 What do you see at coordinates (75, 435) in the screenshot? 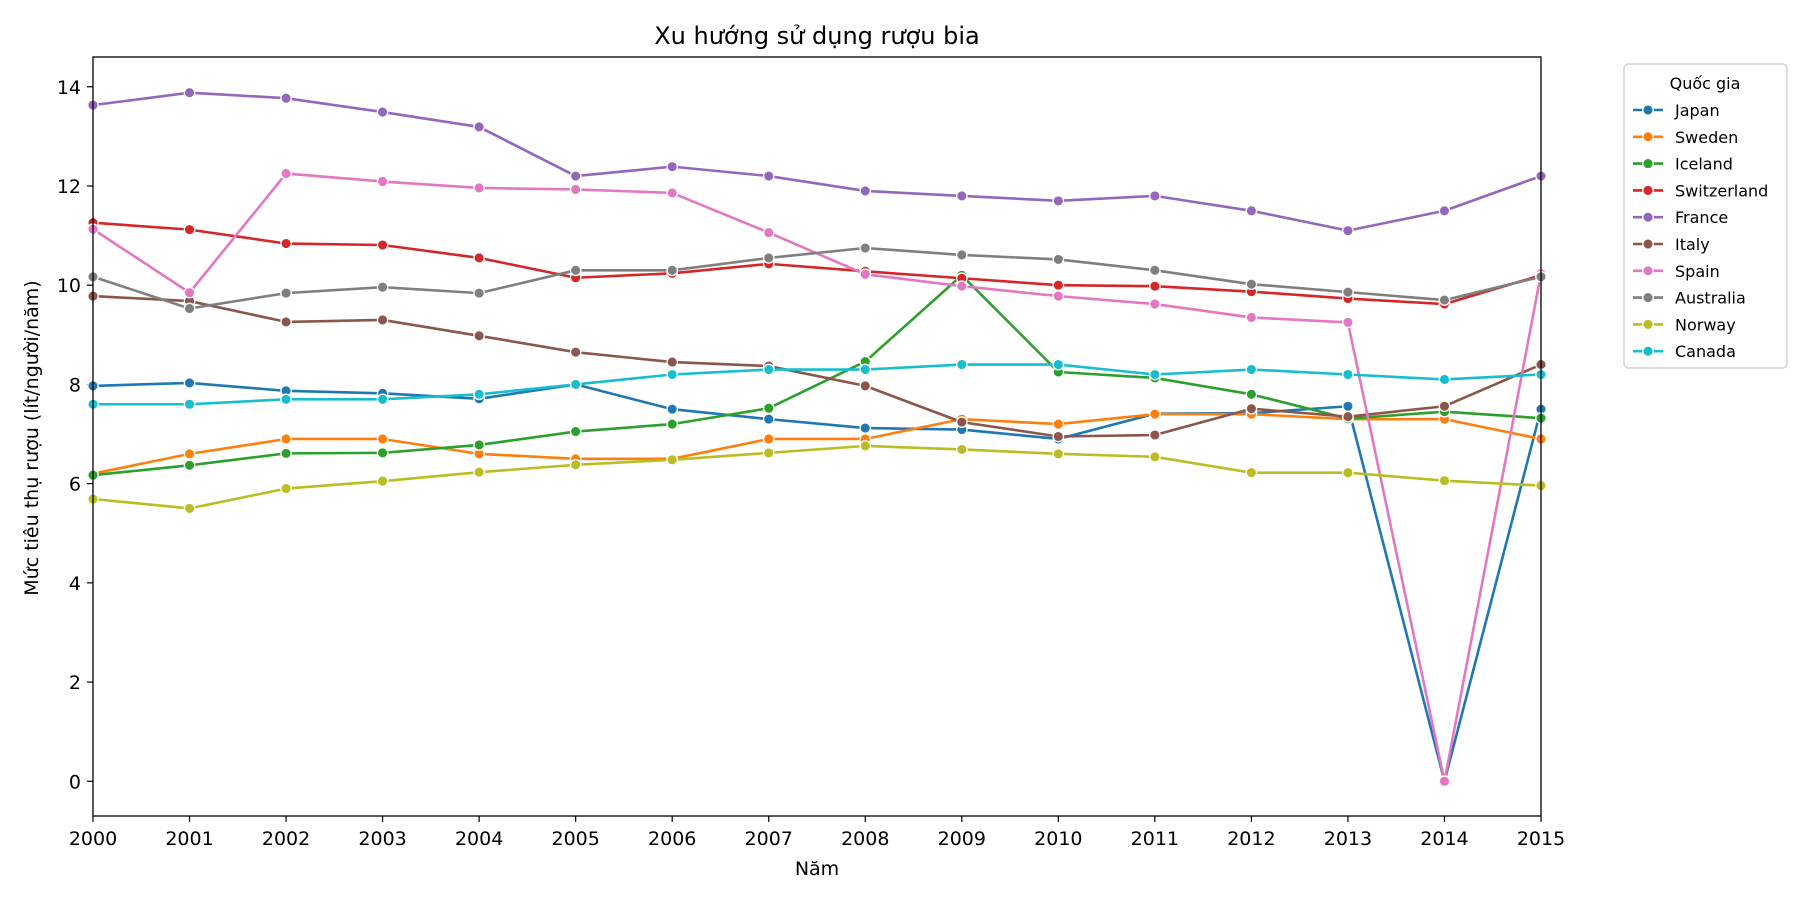
I see `y-axis-ticks: 0 2 4 6 8 10 12 14` at bounding box center [75, 435].